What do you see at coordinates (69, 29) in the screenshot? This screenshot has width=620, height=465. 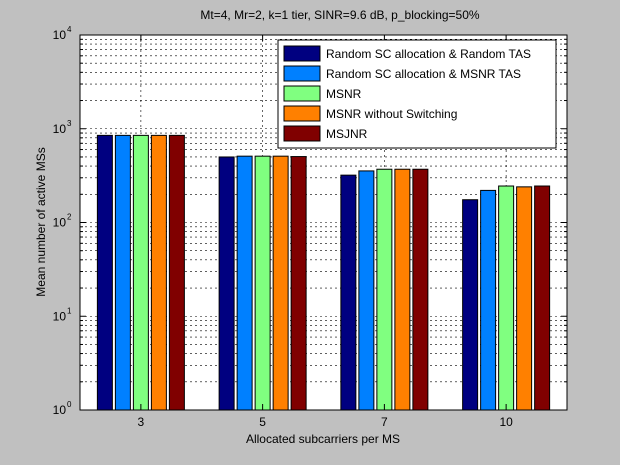 I see `y-tick-label-exponent: 4` at bounding box center [69, 29].